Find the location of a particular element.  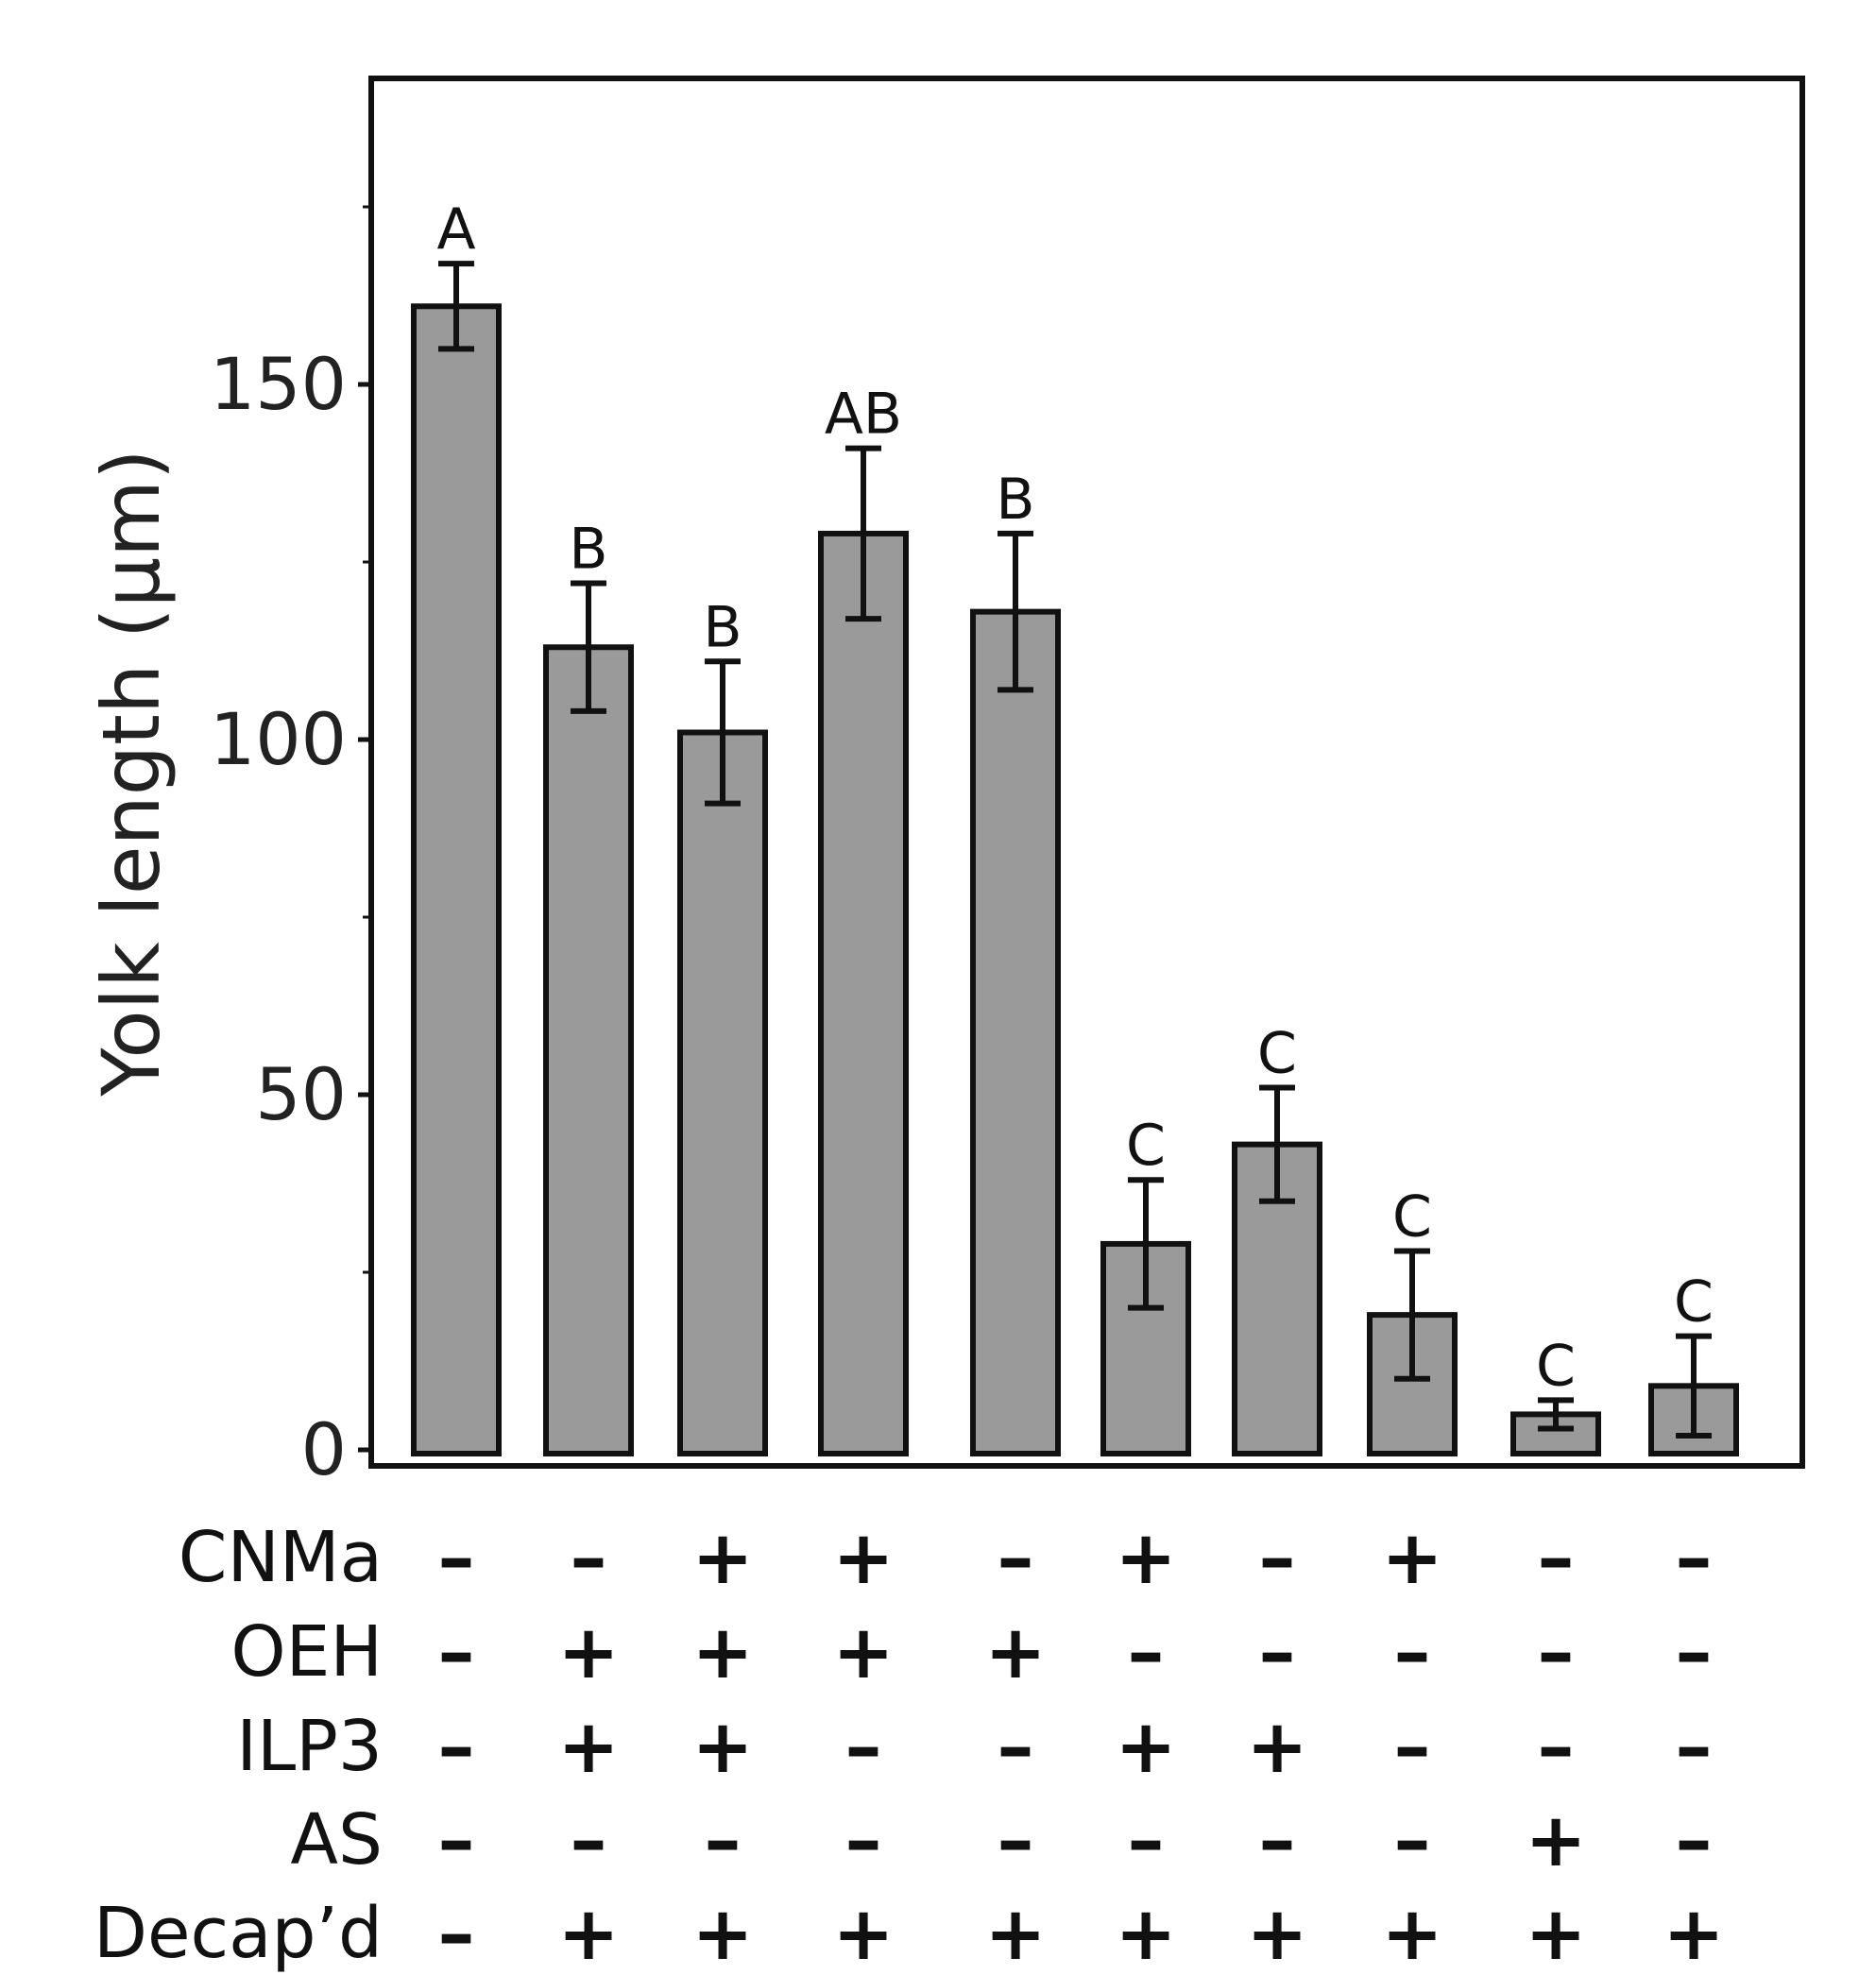

significance-label-6: C is located at coordinates (1146, 1146).